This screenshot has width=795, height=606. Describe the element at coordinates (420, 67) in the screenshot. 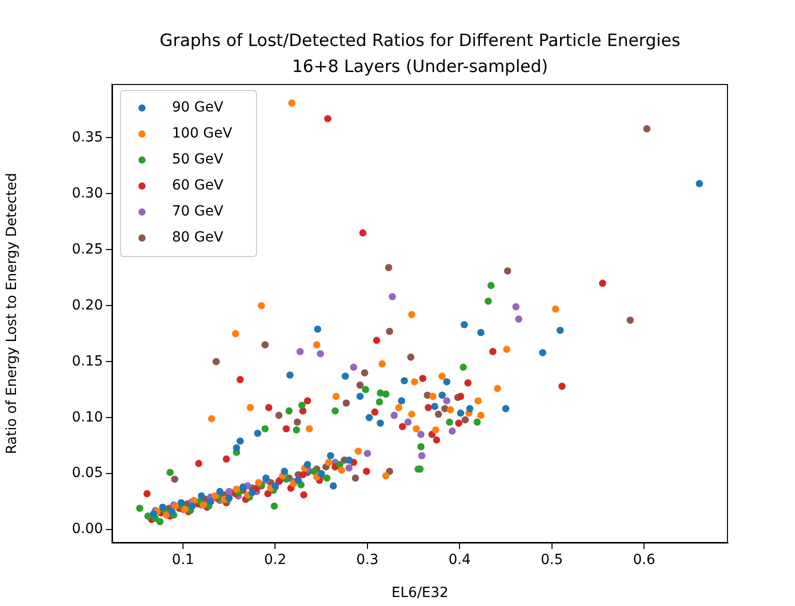

I see `chart-subtitle: 16+8 Layers (Under-sampled)` at that location.